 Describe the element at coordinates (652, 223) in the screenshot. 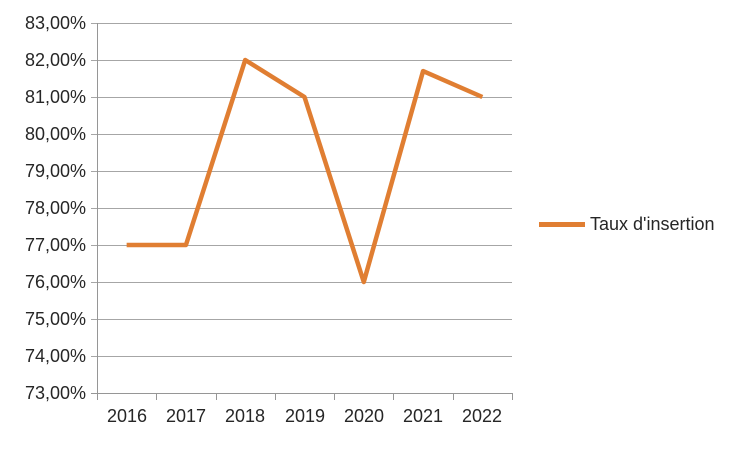

I see `legend-label: Taux d'insertion` at that location.